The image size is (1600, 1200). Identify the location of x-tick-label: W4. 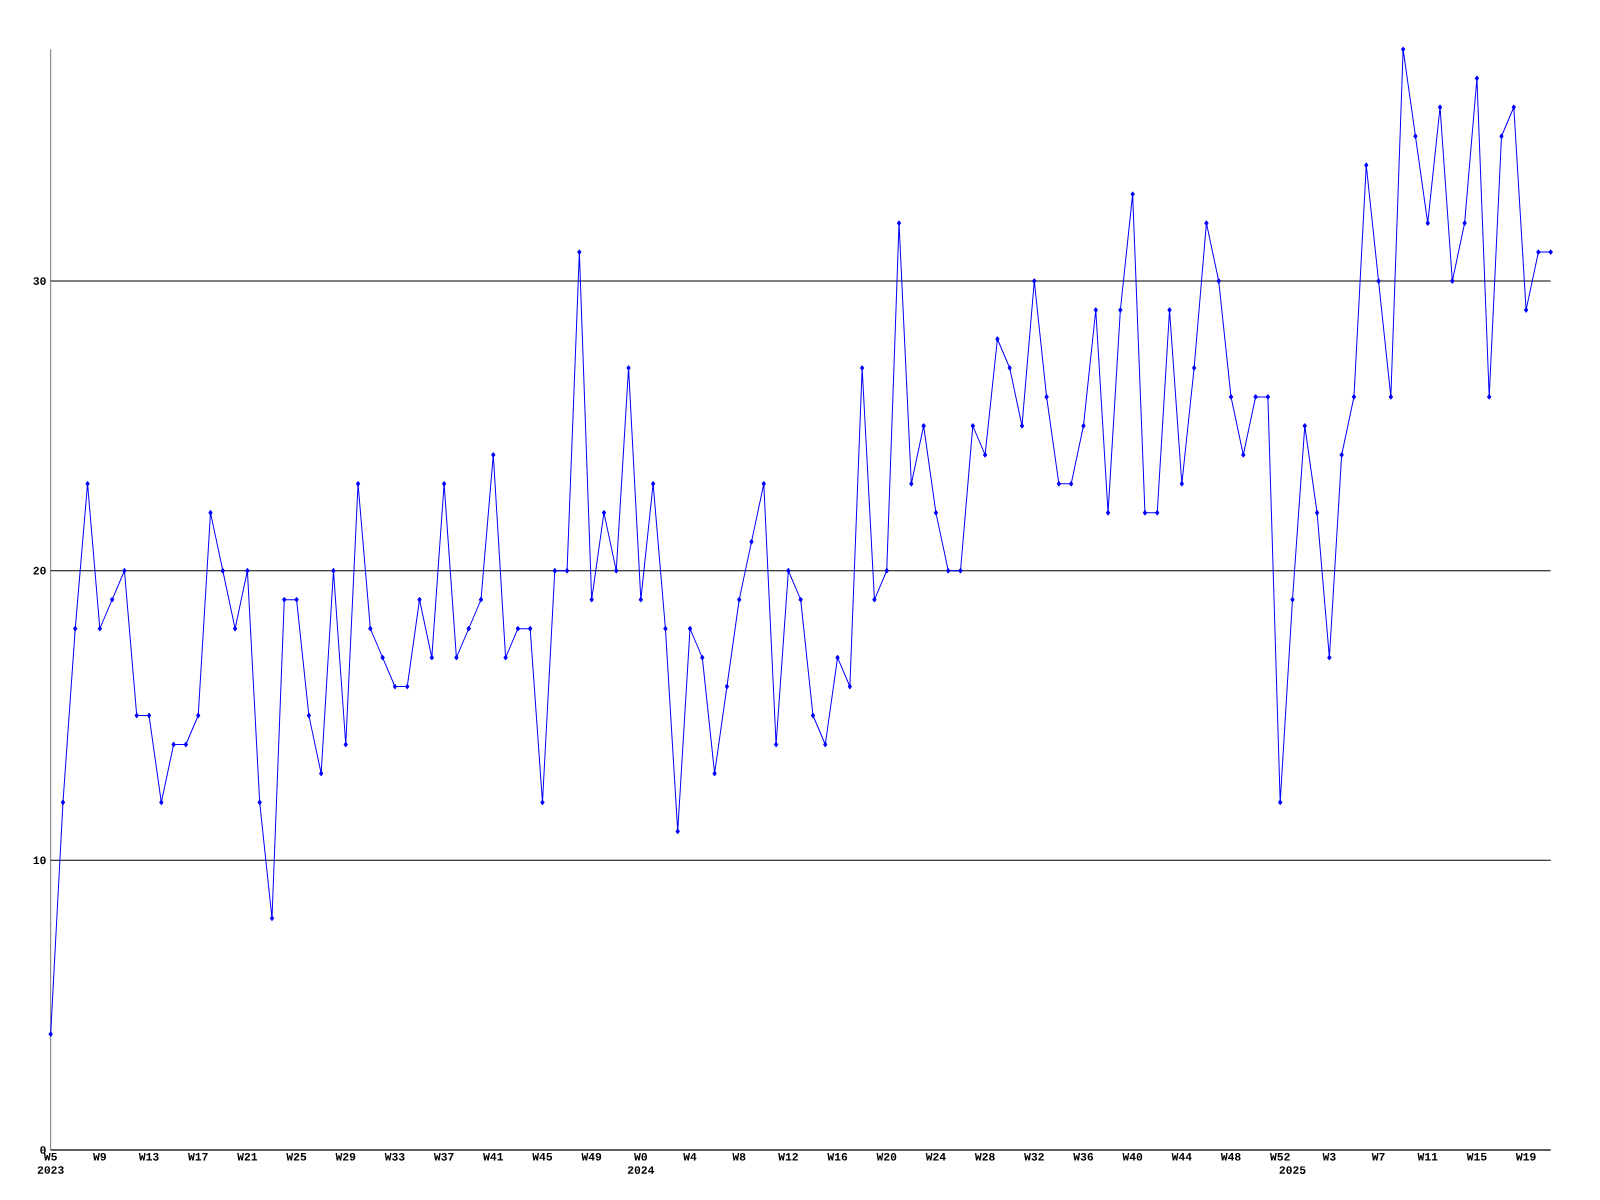
(690, 1156).